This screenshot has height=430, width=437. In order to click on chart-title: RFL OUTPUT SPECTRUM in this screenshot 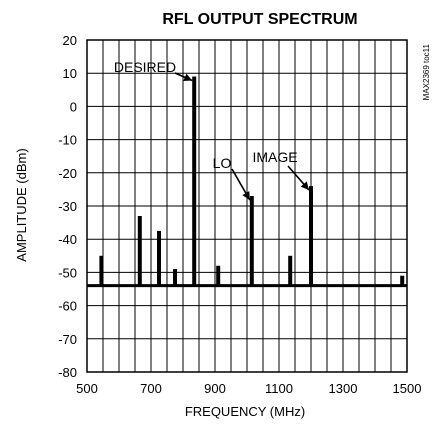, I will do `click(259, 19)`.